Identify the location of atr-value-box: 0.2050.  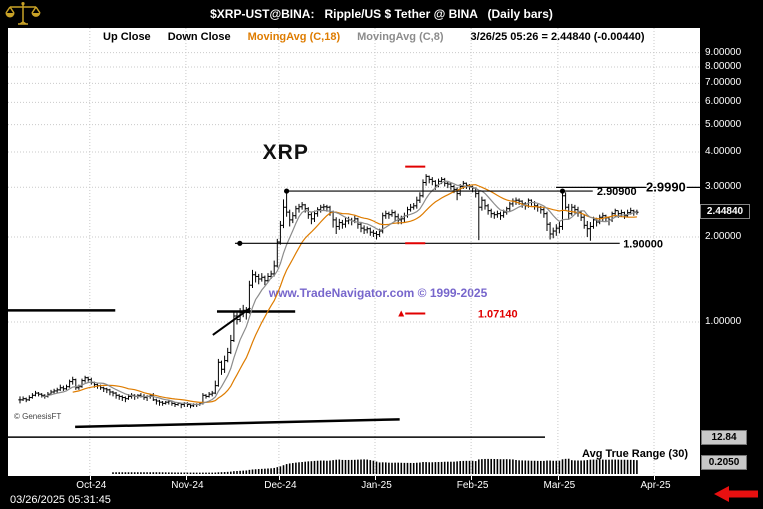
(724, 462).